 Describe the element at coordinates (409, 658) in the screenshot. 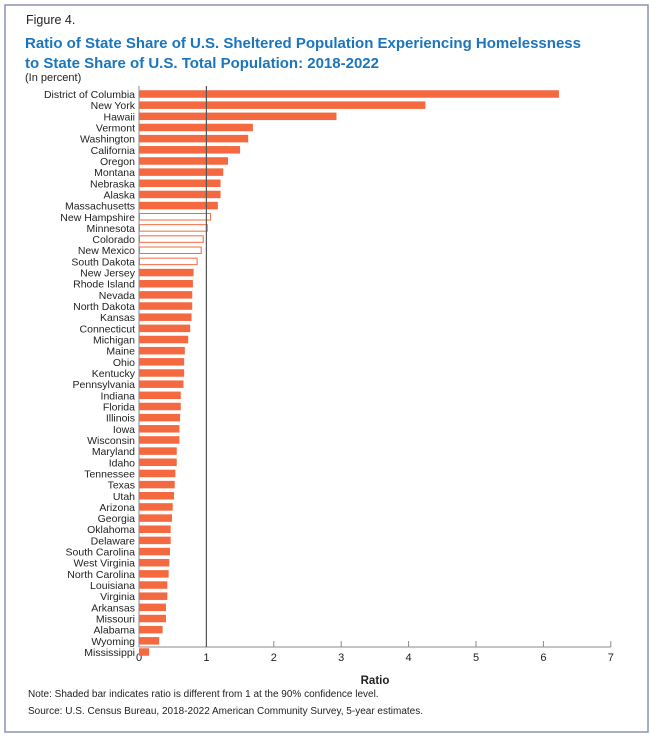

I see `x-tick-label: 4` at that location.